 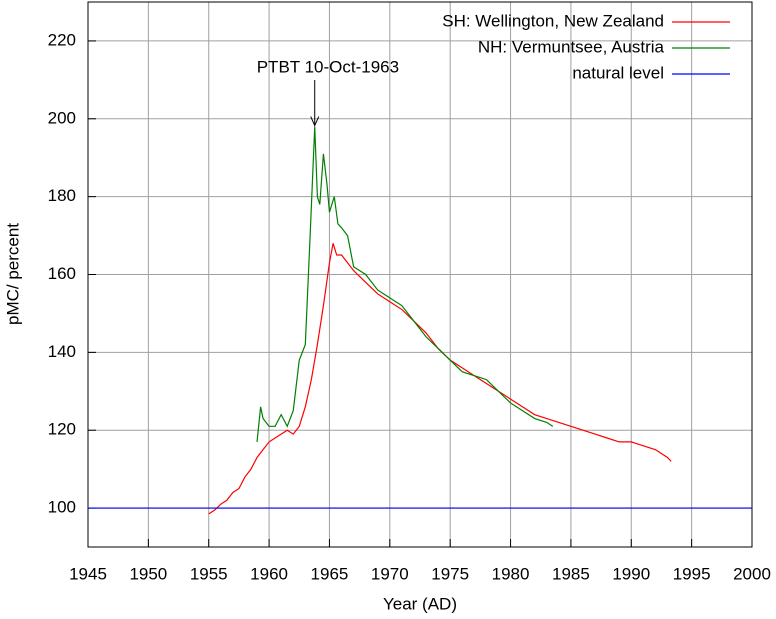 I want to click on x-tick-label: 1960, so click(x=269, y=573).